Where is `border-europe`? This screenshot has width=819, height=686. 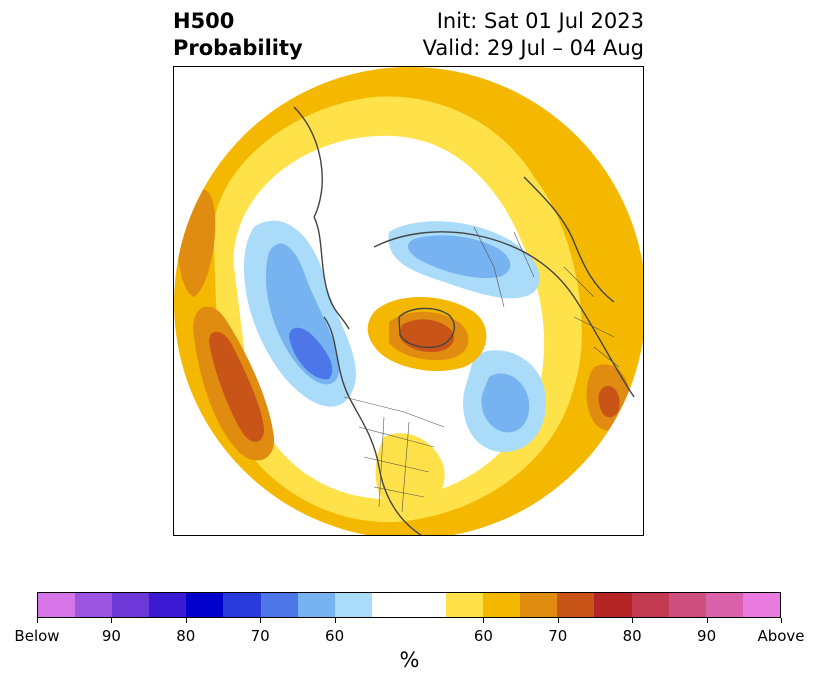 border-europe is located at coordinates (591, 317).